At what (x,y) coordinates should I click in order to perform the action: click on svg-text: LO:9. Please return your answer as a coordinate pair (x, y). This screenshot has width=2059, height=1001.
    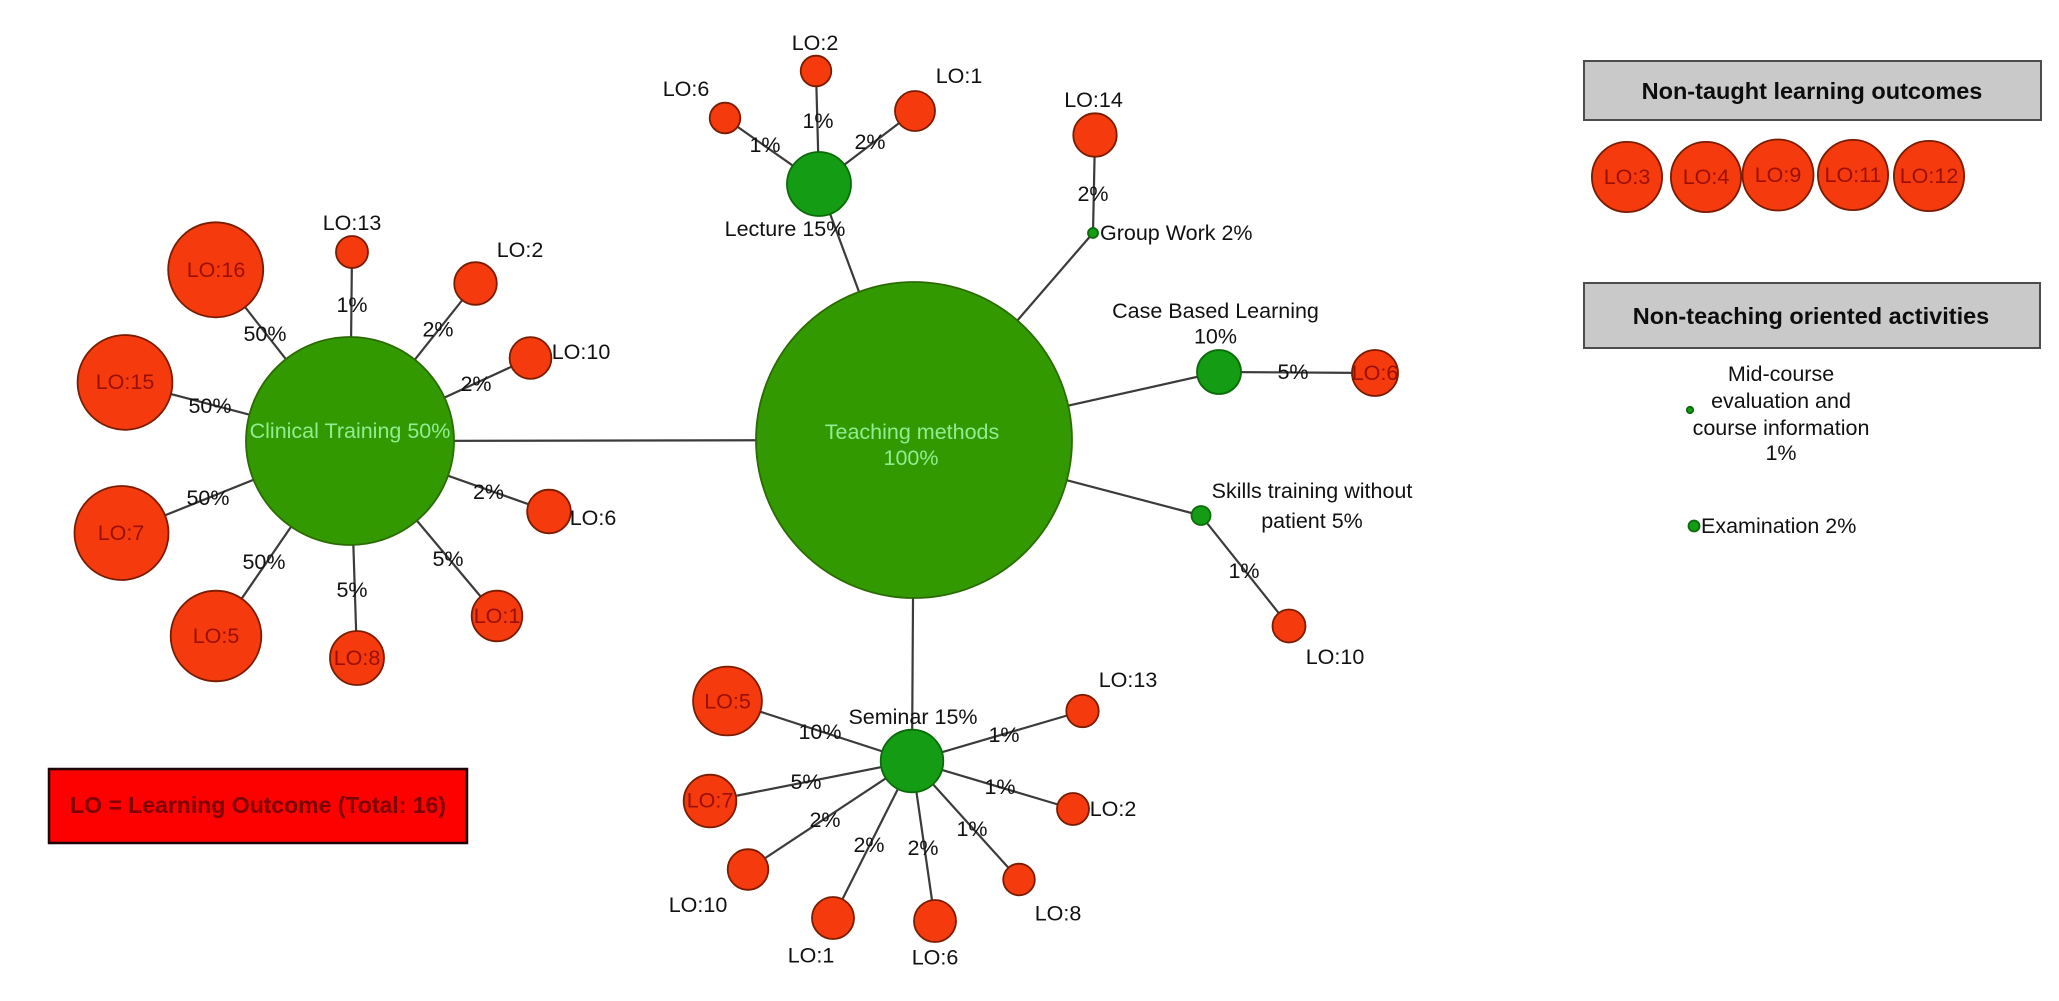
    Looking at the image, I should click on (1778, 175).